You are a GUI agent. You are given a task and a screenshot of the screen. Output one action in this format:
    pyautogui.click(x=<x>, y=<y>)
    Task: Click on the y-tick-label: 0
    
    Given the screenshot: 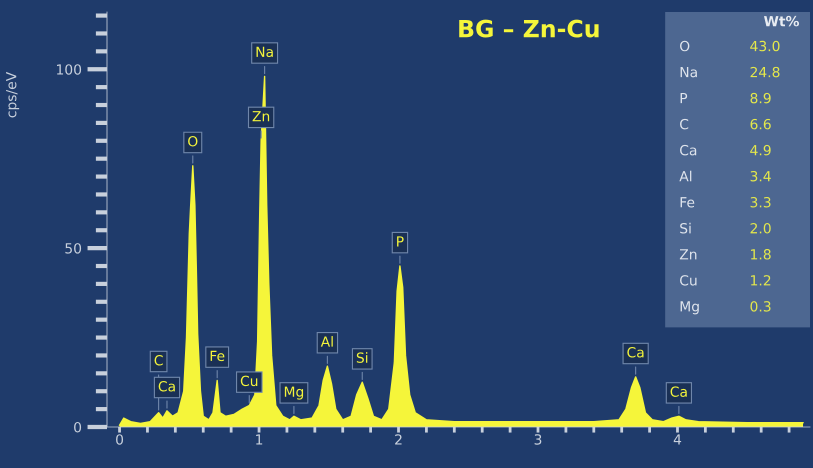 What is the action you would take?
    pyautogui.click(x=78, y=427)
    